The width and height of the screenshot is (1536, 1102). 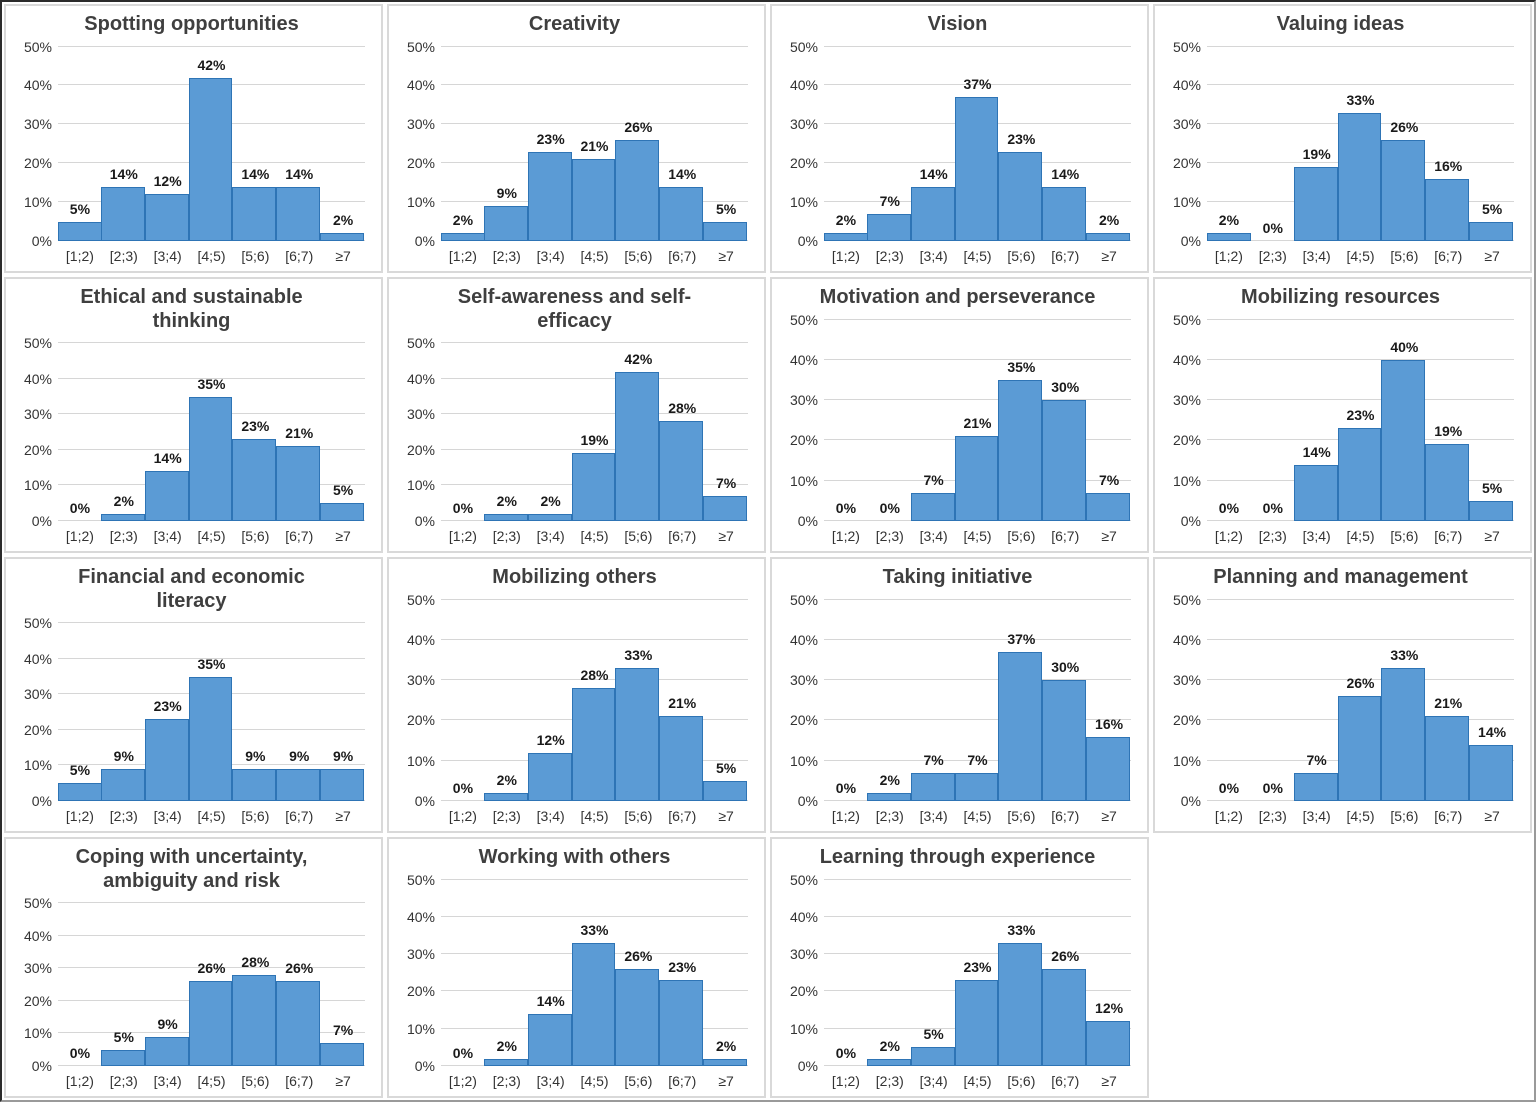 What do you see at coordinates (420, 343) in the screenshot?
I see `y-axis-label: 50%` at bounding box center [420, 343].